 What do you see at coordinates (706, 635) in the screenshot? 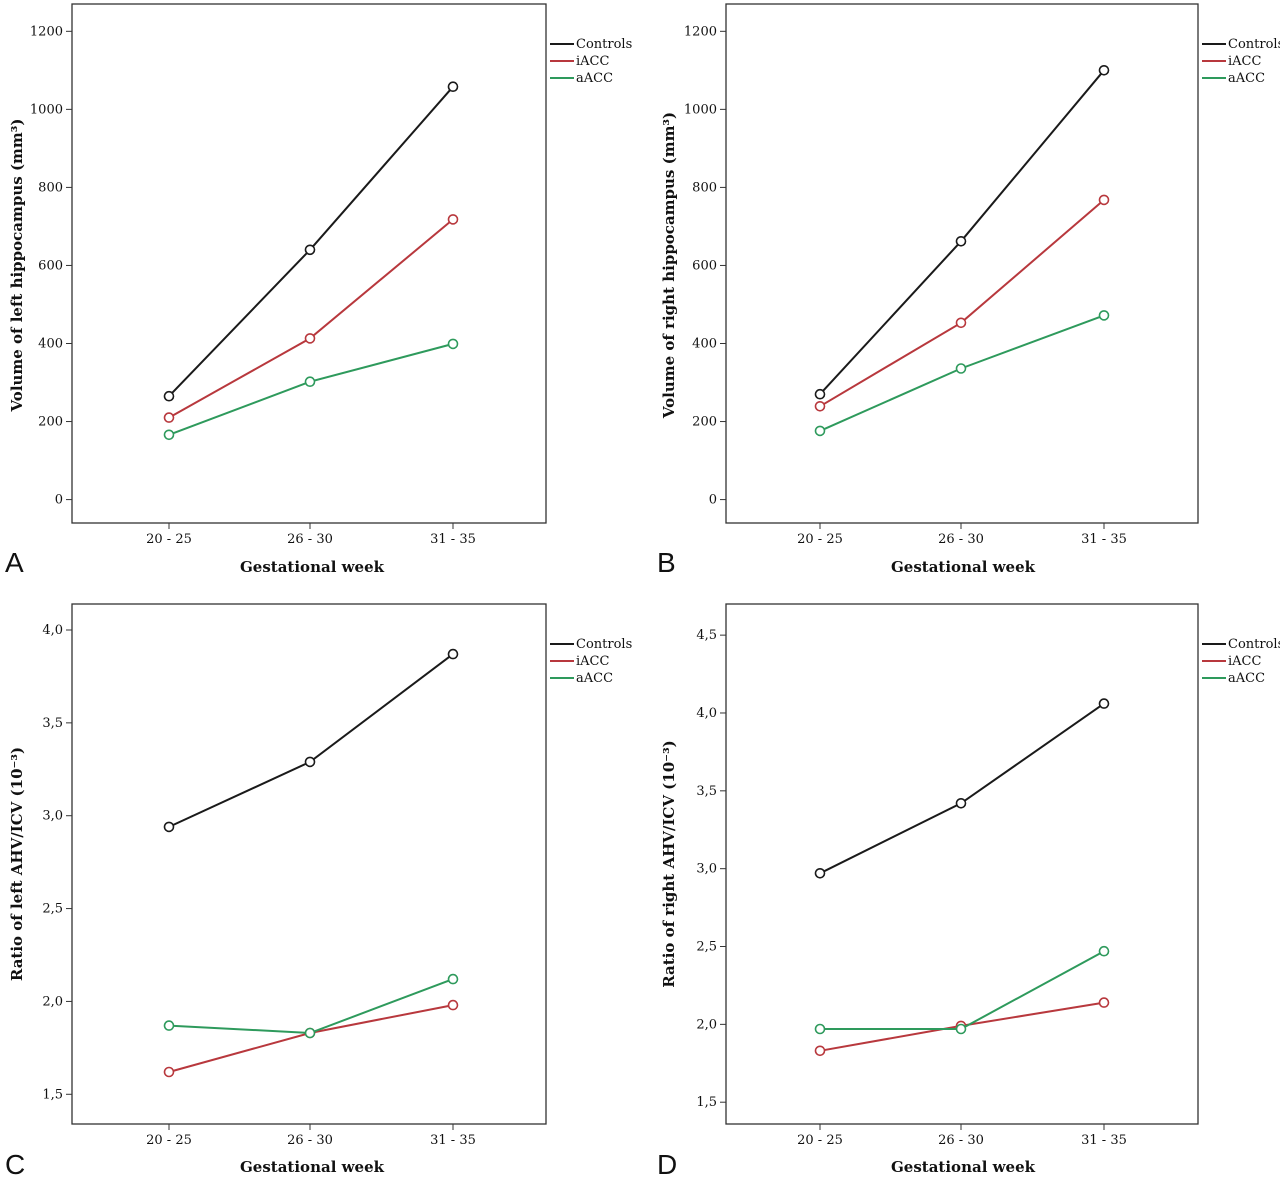
I see `y-tick-label: 4,5` at bounding box center [706, 635].